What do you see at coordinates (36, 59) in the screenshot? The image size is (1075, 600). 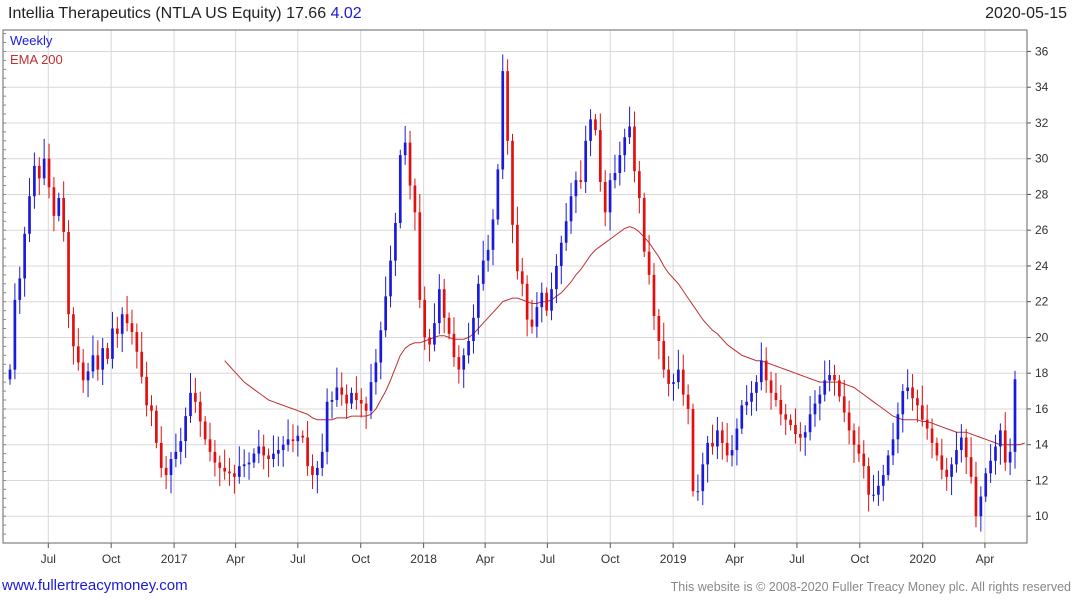 I see `legend-entry: EMA 200` at bounding box center [36, 59].